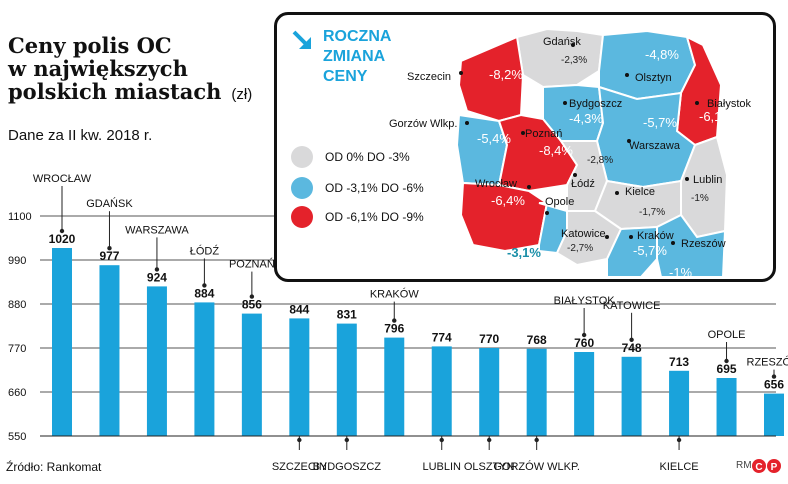  What do you see at coordinates (115, 91) in the screenshot?
I see `title-line-3-text: polskich miastach` at bounding box center [115, 91].